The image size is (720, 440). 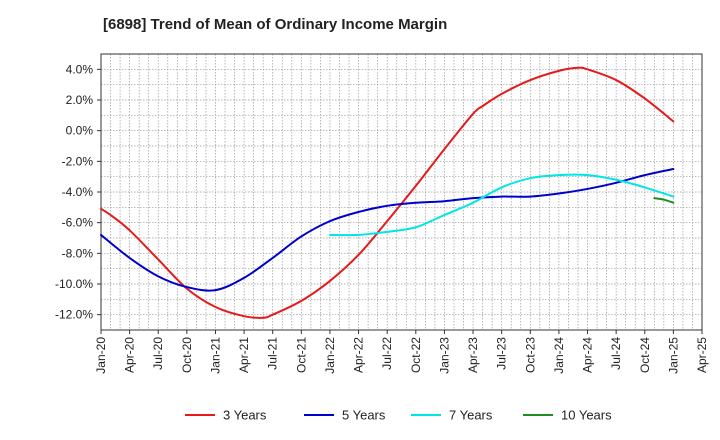 What do you see at coordinates (444, 355) in the screenshot?
I see `x-tick-label: Jan-23` at bounding box center [444, 355].